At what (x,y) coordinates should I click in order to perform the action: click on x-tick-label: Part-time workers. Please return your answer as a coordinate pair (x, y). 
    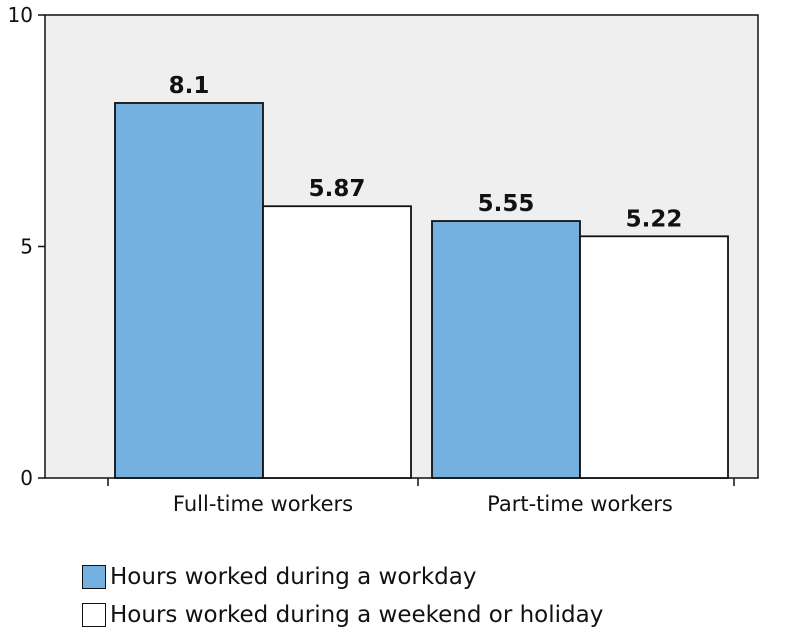
    Looking at the image, I should click on (580, 504).